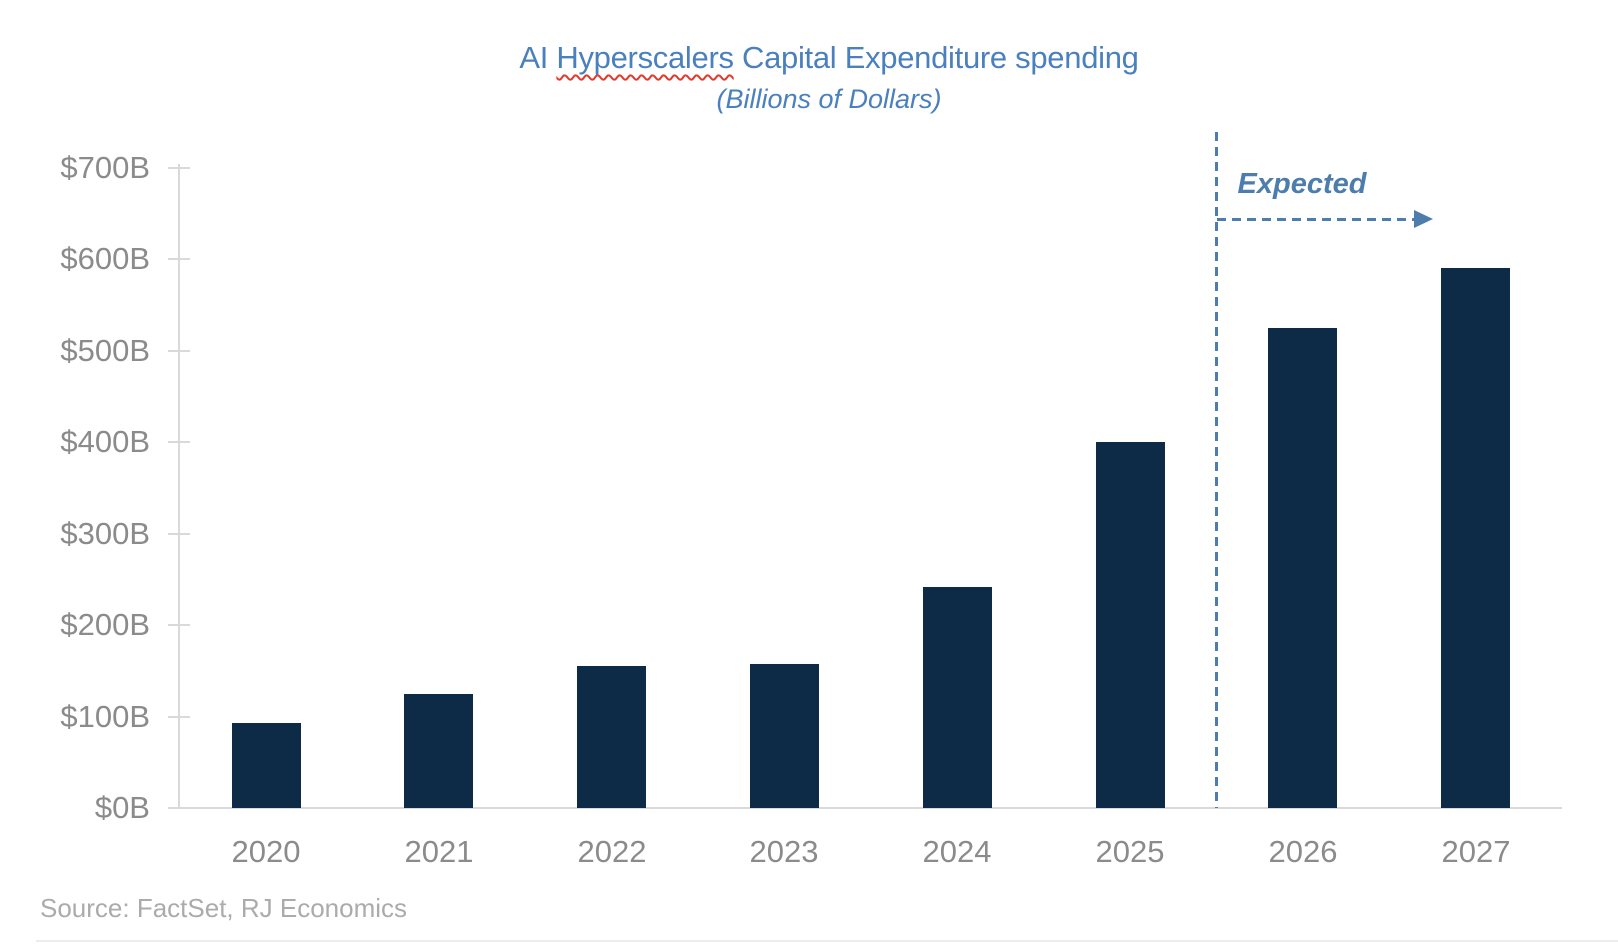 Image resolution: width=1618 pixels, height=946 pixels. Describe the element at coordinates (784, 851) in the screenshot. I see `x-axis-label-2023: 2023` at that location.